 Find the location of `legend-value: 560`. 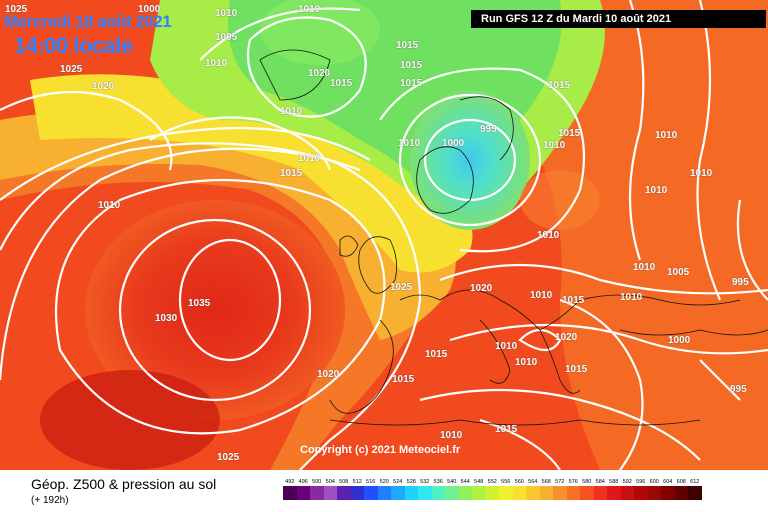

legend-value: 560 is located at coordinates (519, 482).